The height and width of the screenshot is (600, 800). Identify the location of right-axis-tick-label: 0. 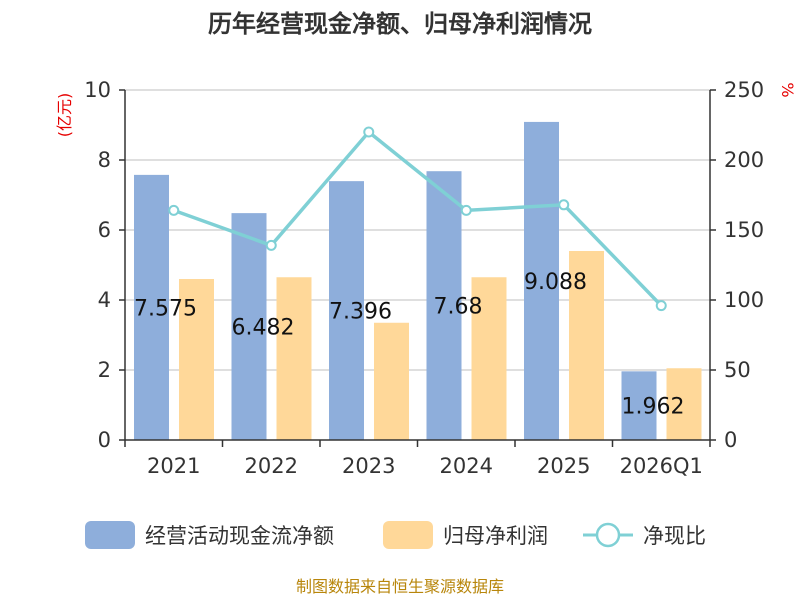
(730, 440).